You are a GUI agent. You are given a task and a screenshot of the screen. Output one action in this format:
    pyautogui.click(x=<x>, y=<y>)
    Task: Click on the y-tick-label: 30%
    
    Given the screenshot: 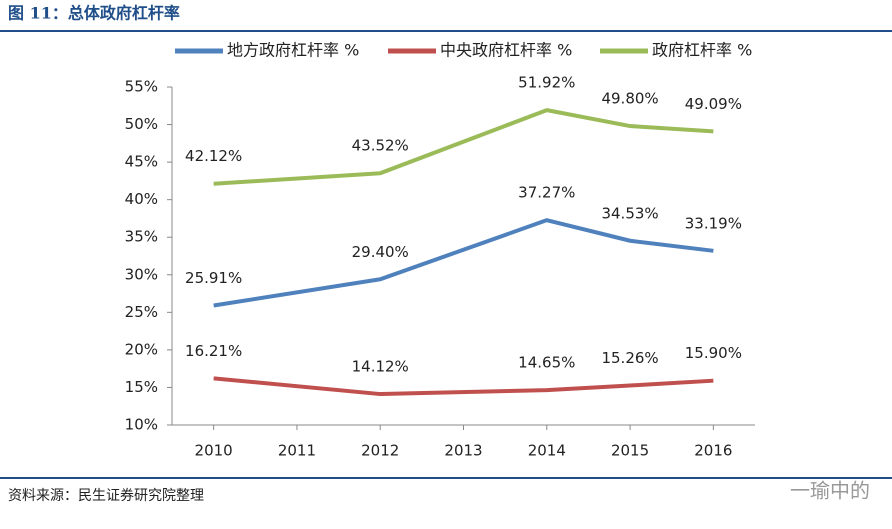 What is the action you would take?
    pyautogui.click(x=141, y=274)
    